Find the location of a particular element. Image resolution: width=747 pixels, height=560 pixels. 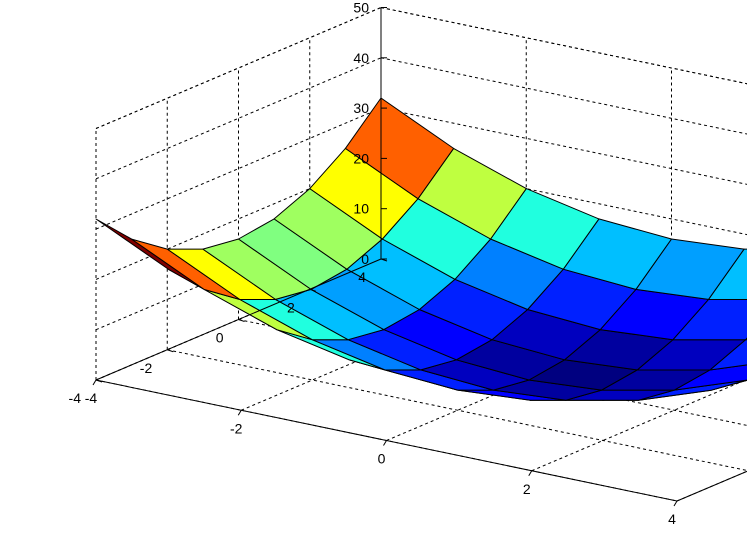

z-tick-label: 0 is located at coordinates (365, 259).